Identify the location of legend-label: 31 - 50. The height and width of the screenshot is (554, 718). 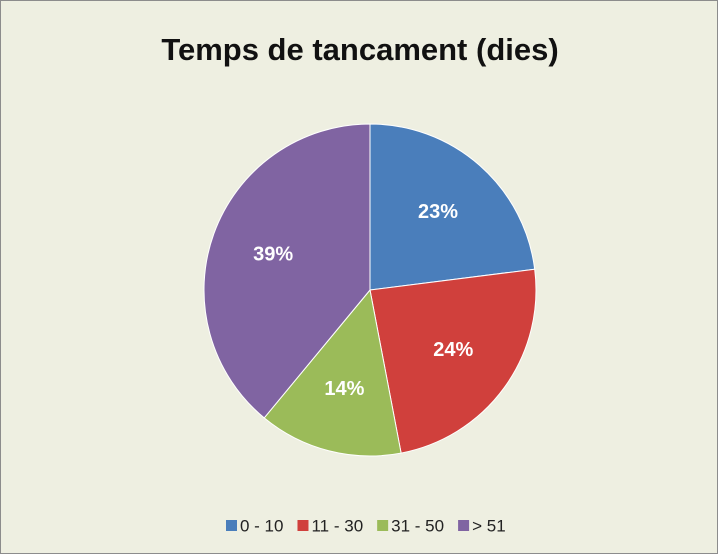
(417, 525).